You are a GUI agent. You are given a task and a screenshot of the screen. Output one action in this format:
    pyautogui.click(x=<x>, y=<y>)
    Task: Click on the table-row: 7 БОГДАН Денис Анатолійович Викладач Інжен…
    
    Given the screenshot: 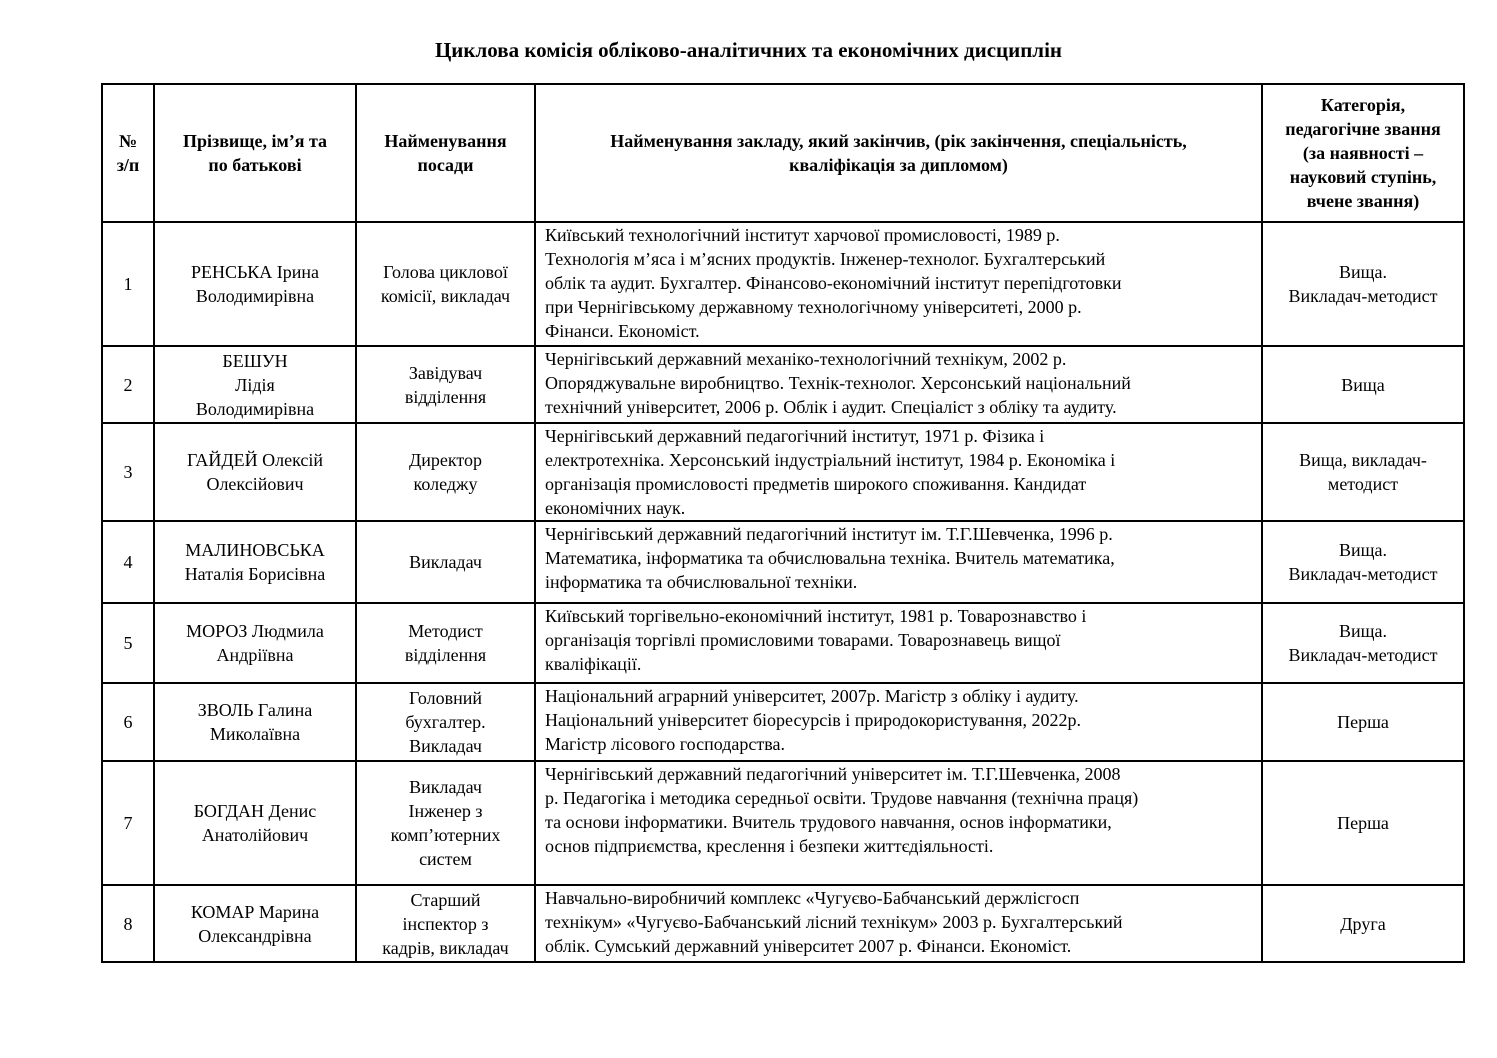 What is the action you would take?
    pyautogui.click(x=783, y=823)
    